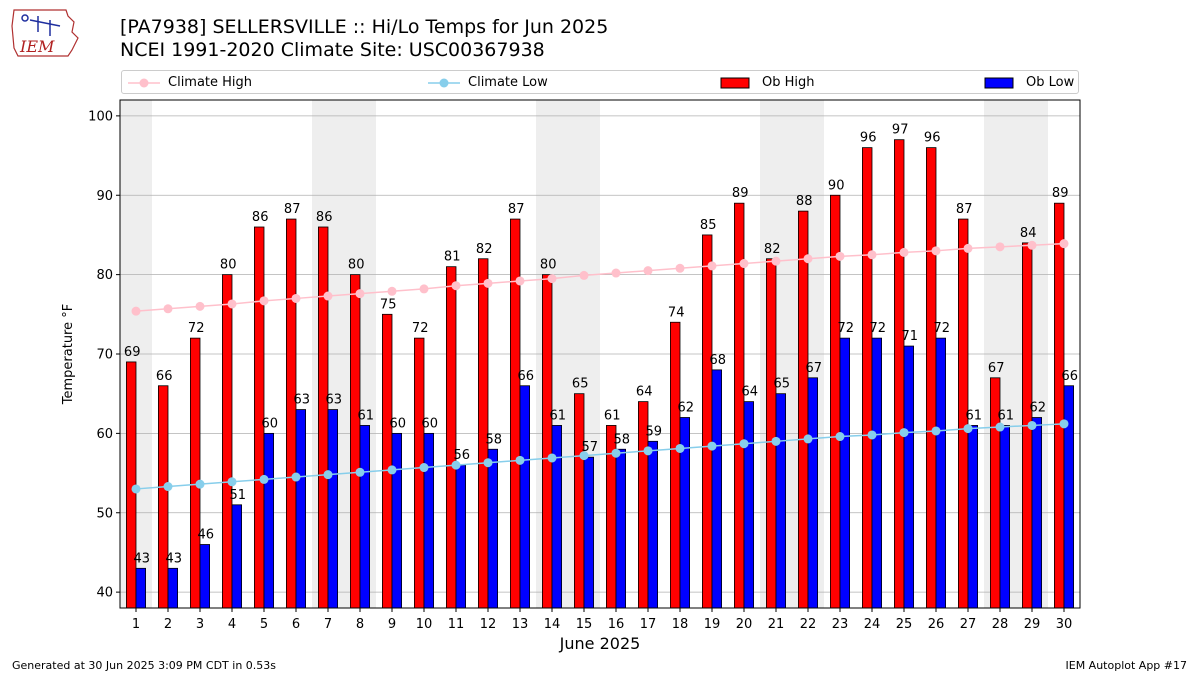  Describe the element at coordinates (735, 83) in the screenshot. I see `legend-swatch-ob-high` at that location.